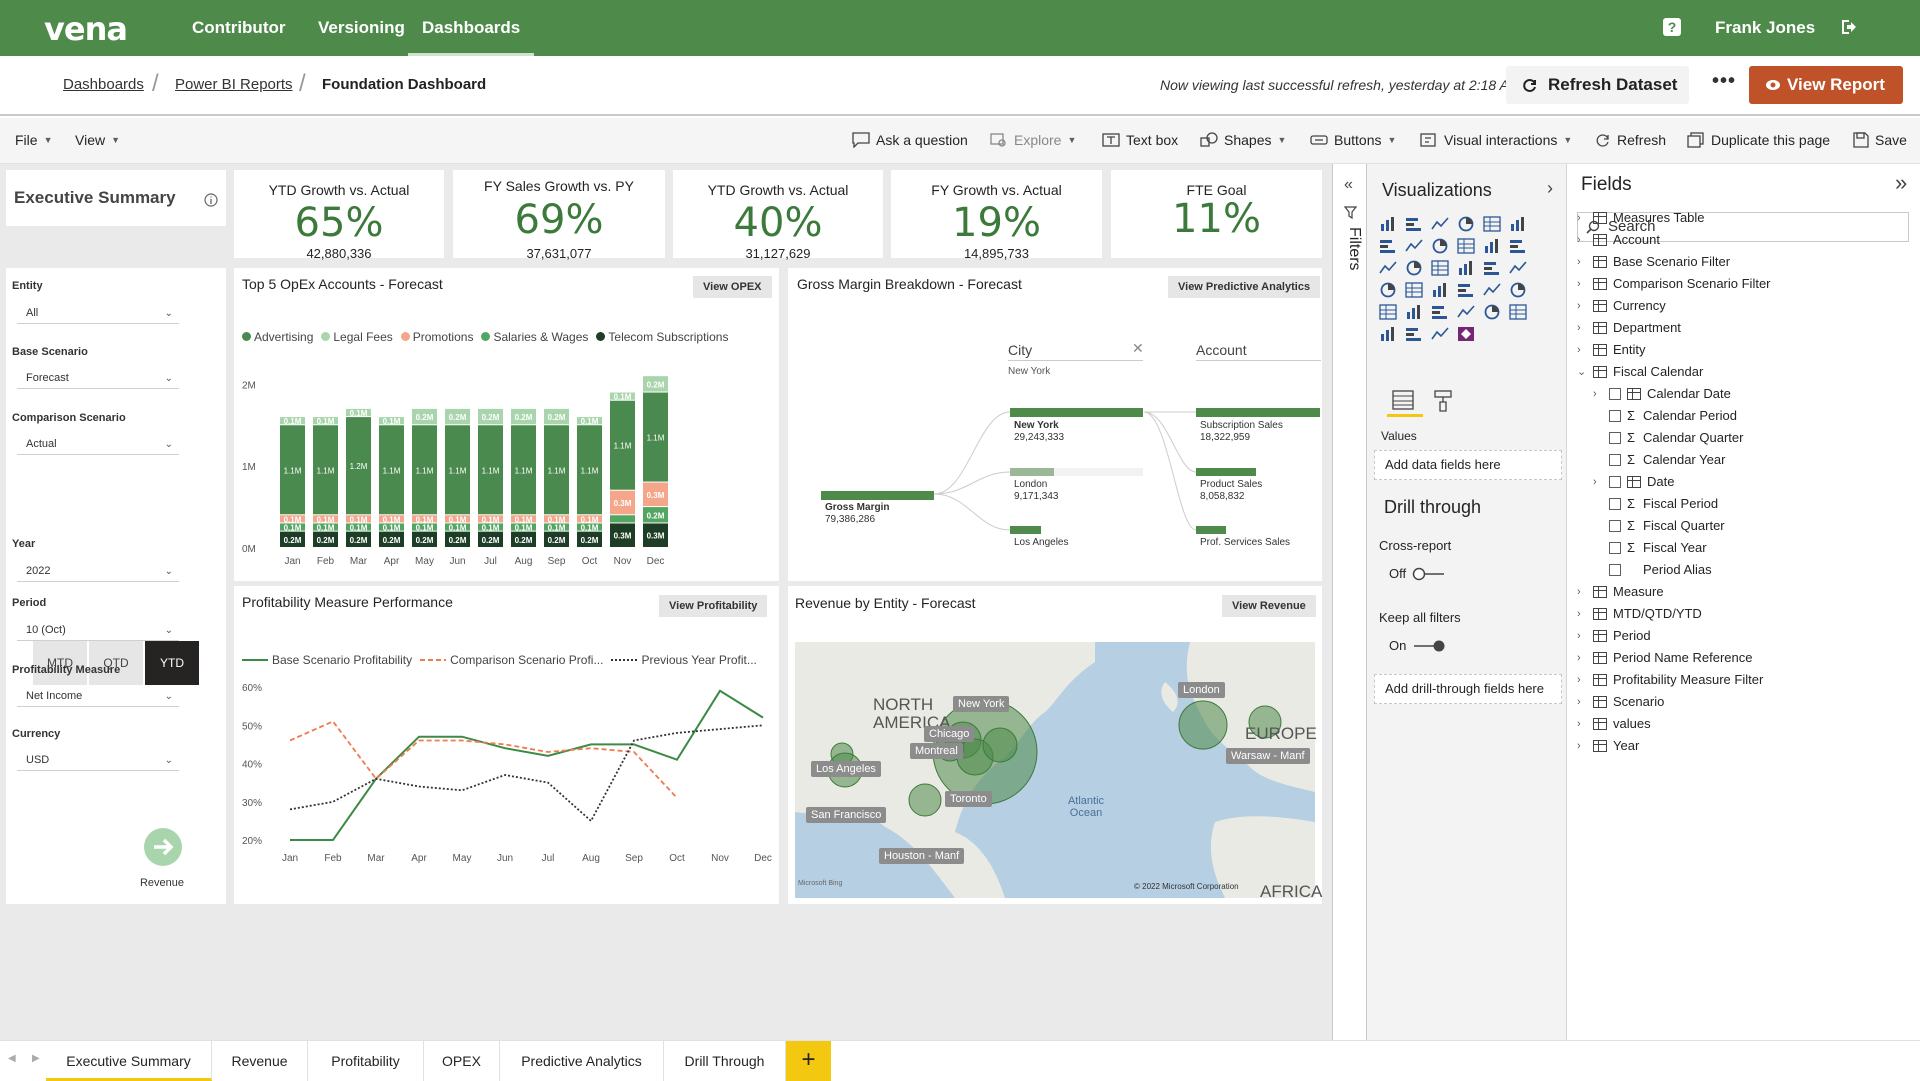  What do you see at coordinates (1655, 503) in the screenshot?
I see `field-item: Σ Fiscal Period` at bounding box center [1655, 503].